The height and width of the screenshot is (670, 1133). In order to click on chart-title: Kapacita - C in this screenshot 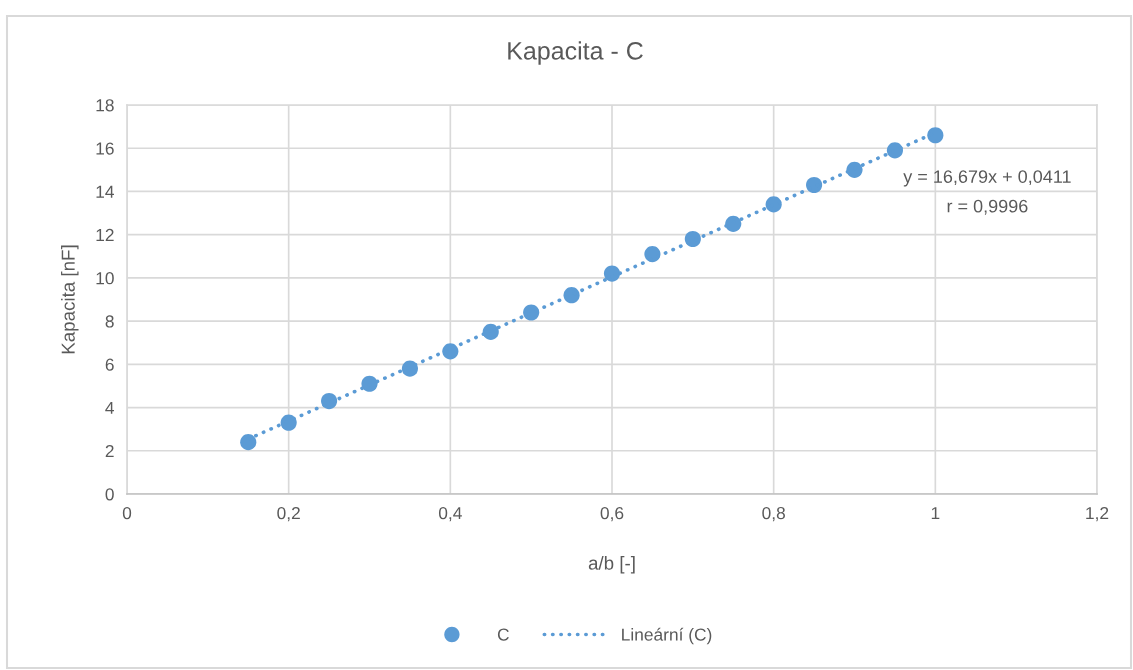, I will do `click(575, 53)`.